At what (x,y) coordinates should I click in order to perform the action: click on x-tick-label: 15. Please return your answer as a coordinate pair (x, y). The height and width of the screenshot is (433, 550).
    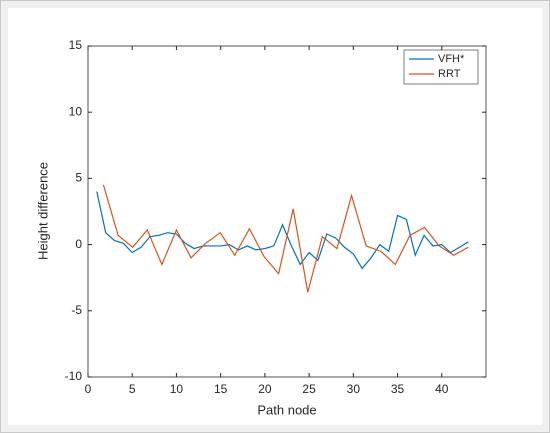
    Looking at the image, I should click on (221, 389).